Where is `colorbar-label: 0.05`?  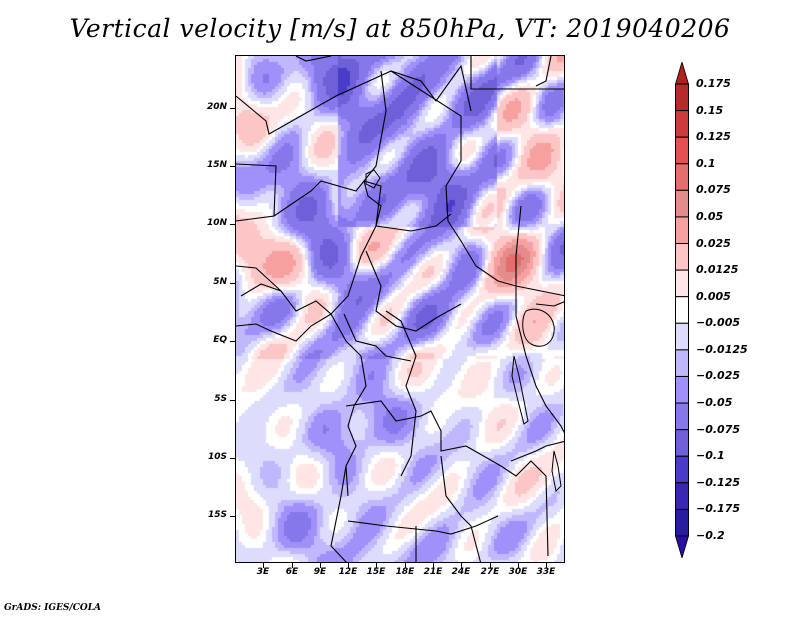 colorbar-label: 0.05 is located at coordinates (710, 216).